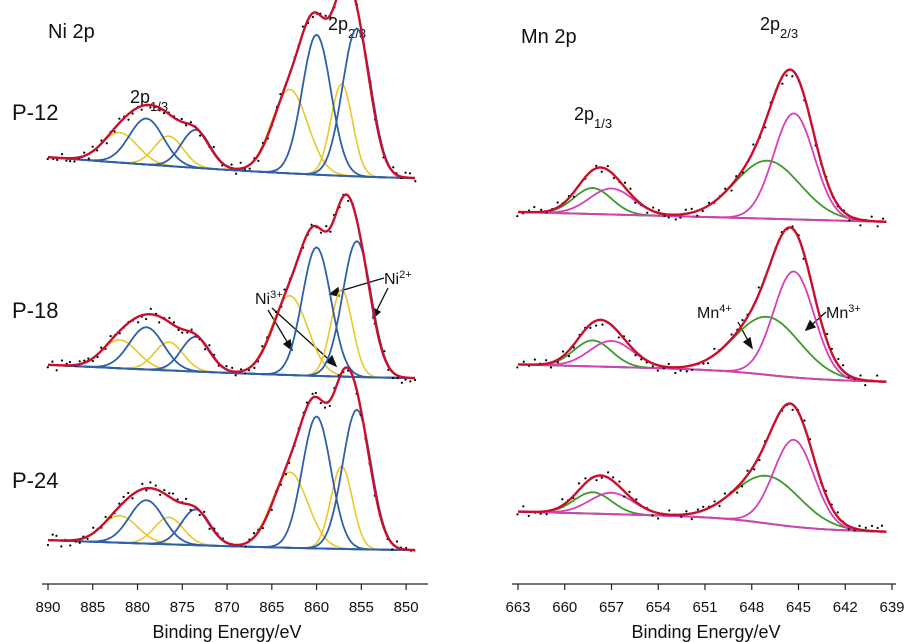  I want to click on mn-peak-label-2p23: 2p2/3, so click(779, 27).